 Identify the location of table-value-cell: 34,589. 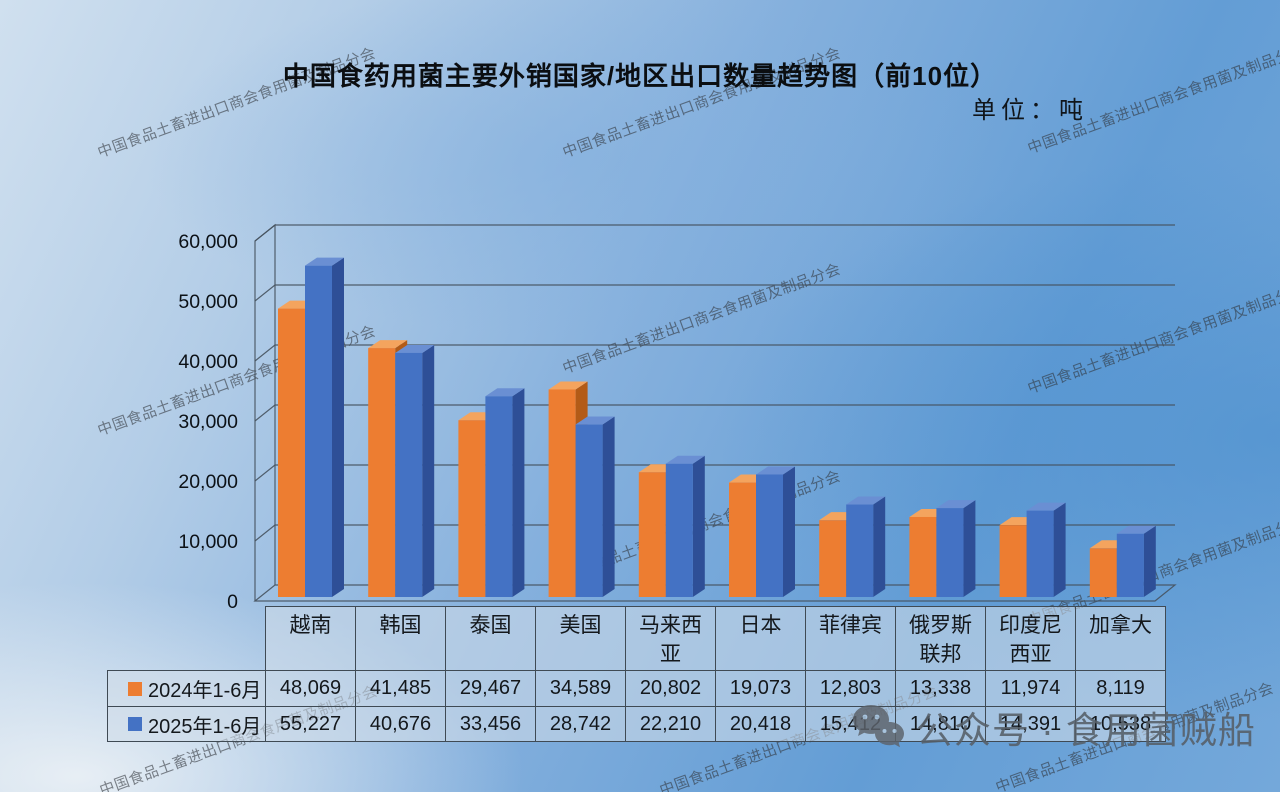
(580, 688).